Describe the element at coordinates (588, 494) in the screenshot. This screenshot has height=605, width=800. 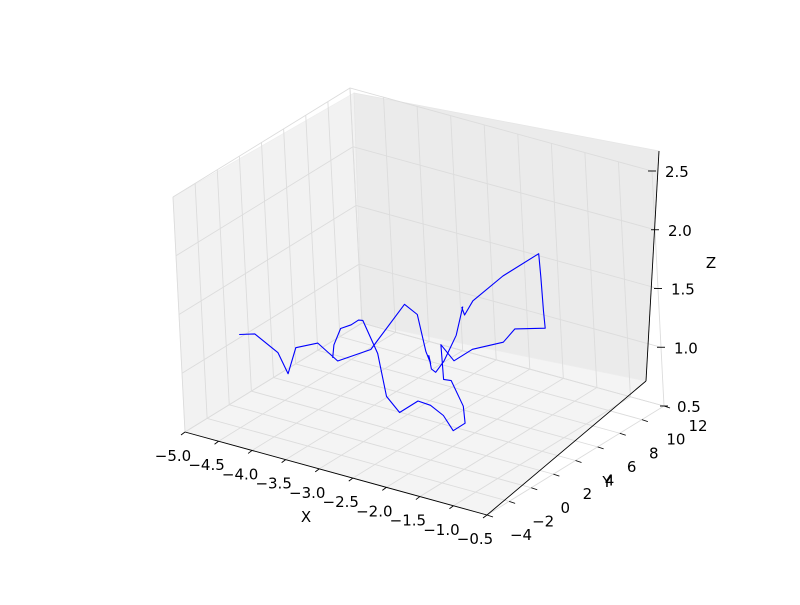
I see `y-tick-label: 2` at that location.